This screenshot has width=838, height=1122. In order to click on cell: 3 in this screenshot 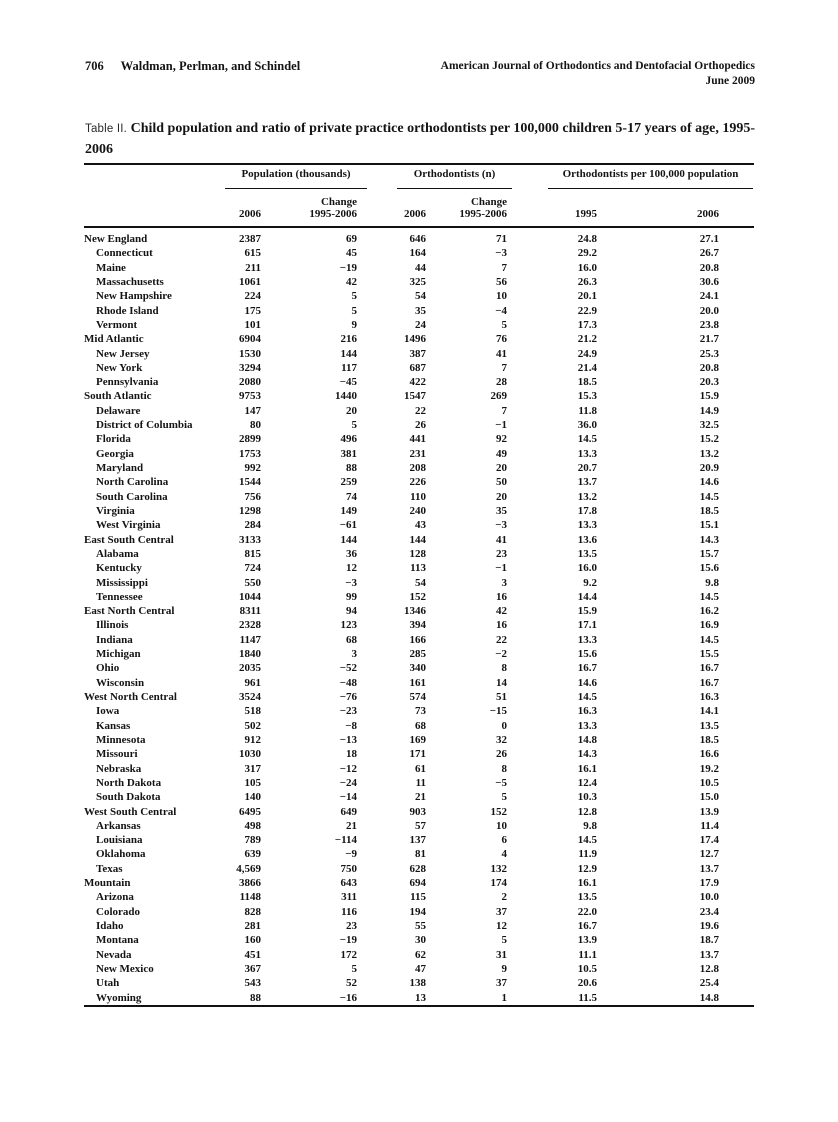, I will do `click(504, 582)`.